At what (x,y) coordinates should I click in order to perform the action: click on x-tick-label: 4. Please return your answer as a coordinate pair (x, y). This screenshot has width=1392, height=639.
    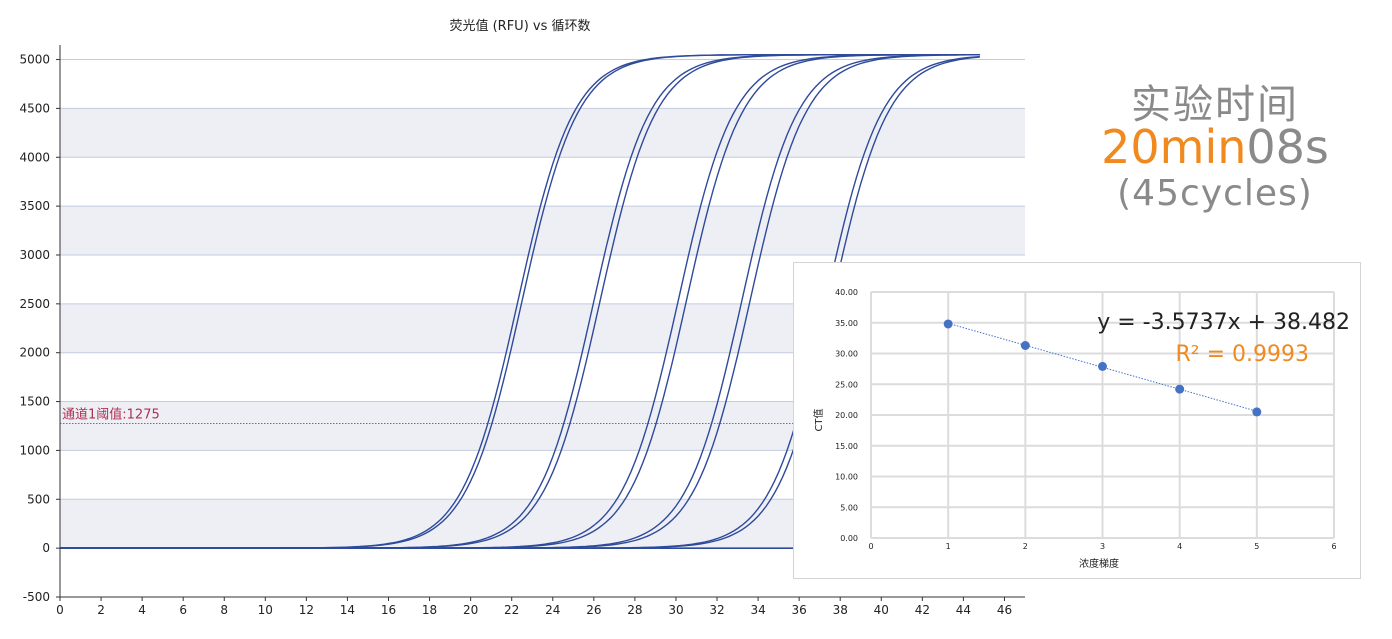
    Looking at the image, I should click on (142, 610).